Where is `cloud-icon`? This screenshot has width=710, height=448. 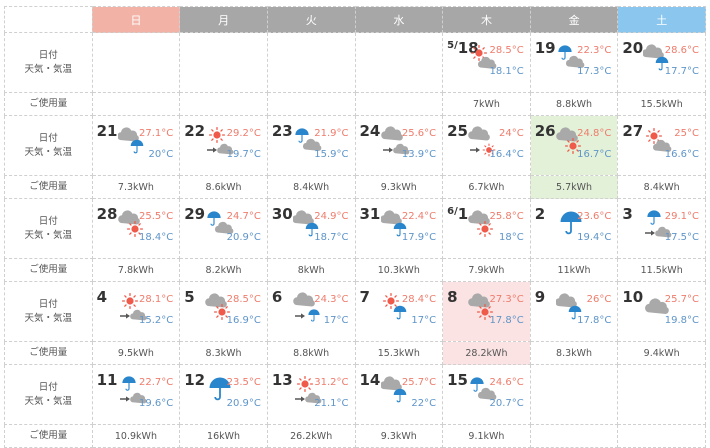 cloud-icon is located at coordinates (658, 307).